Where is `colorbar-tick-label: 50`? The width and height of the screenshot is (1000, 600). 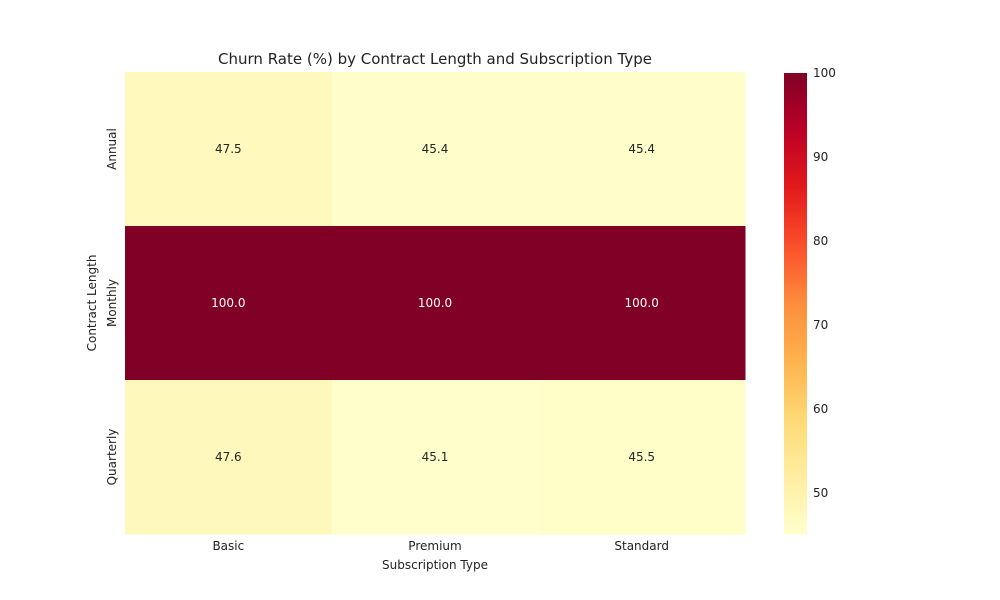
colorbar-tick-label: 50 is located at coordinates (820, 493).